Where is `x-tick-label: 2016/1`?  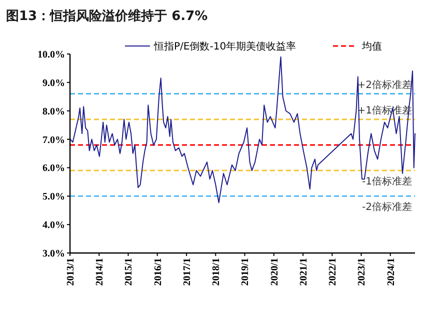
x-tick-label: 2016/1 is located at coordinates (158, 272).